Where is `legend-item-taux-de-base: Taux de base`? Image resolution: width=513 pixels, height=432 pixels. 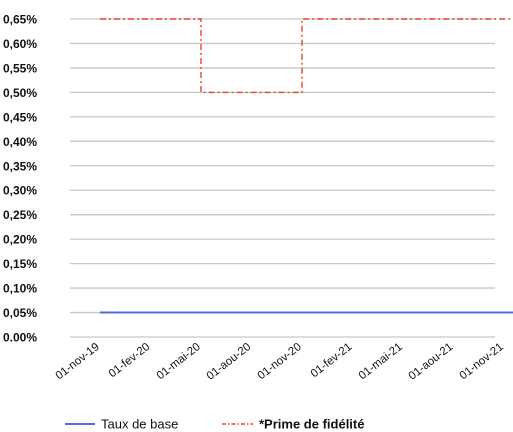 legend-item-taux-de-base: Taux de base is located at coordinates (121, 424).